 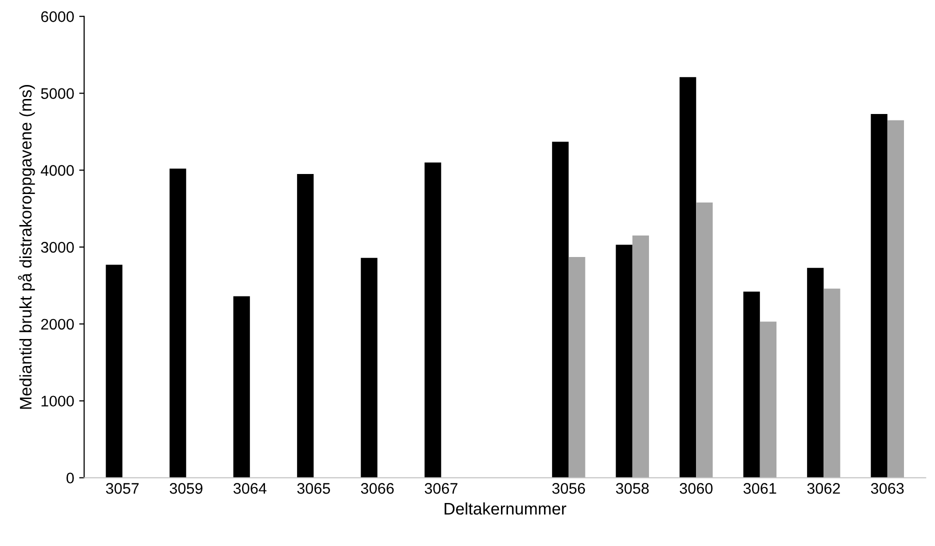 I want to click on x-tick-label: 3058, so click(x=632, y=488).